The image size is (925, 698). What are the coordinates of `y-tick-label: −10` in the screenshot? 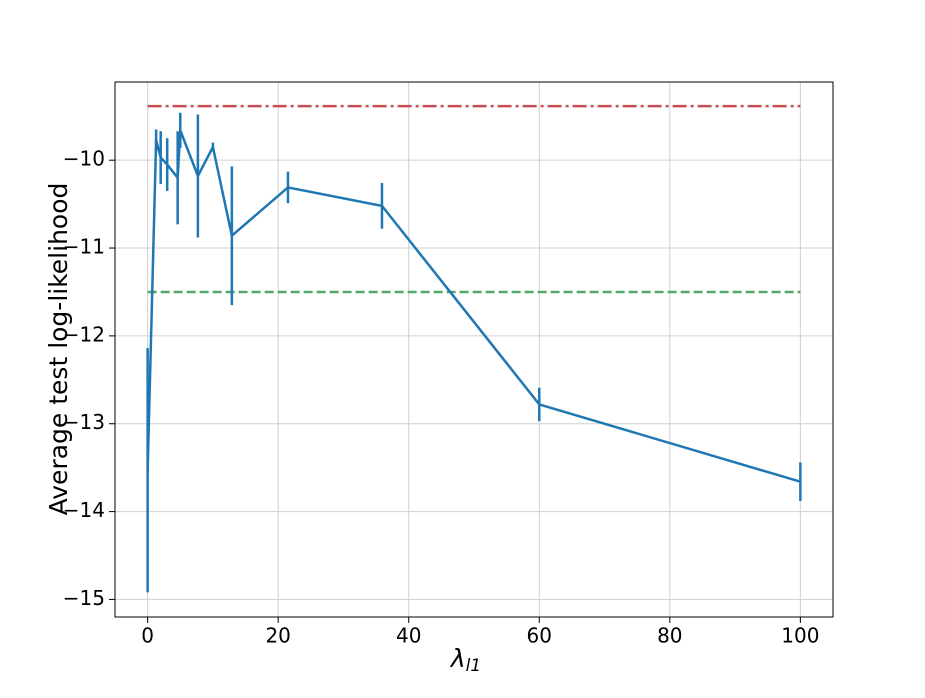 It's located at (84, 159).